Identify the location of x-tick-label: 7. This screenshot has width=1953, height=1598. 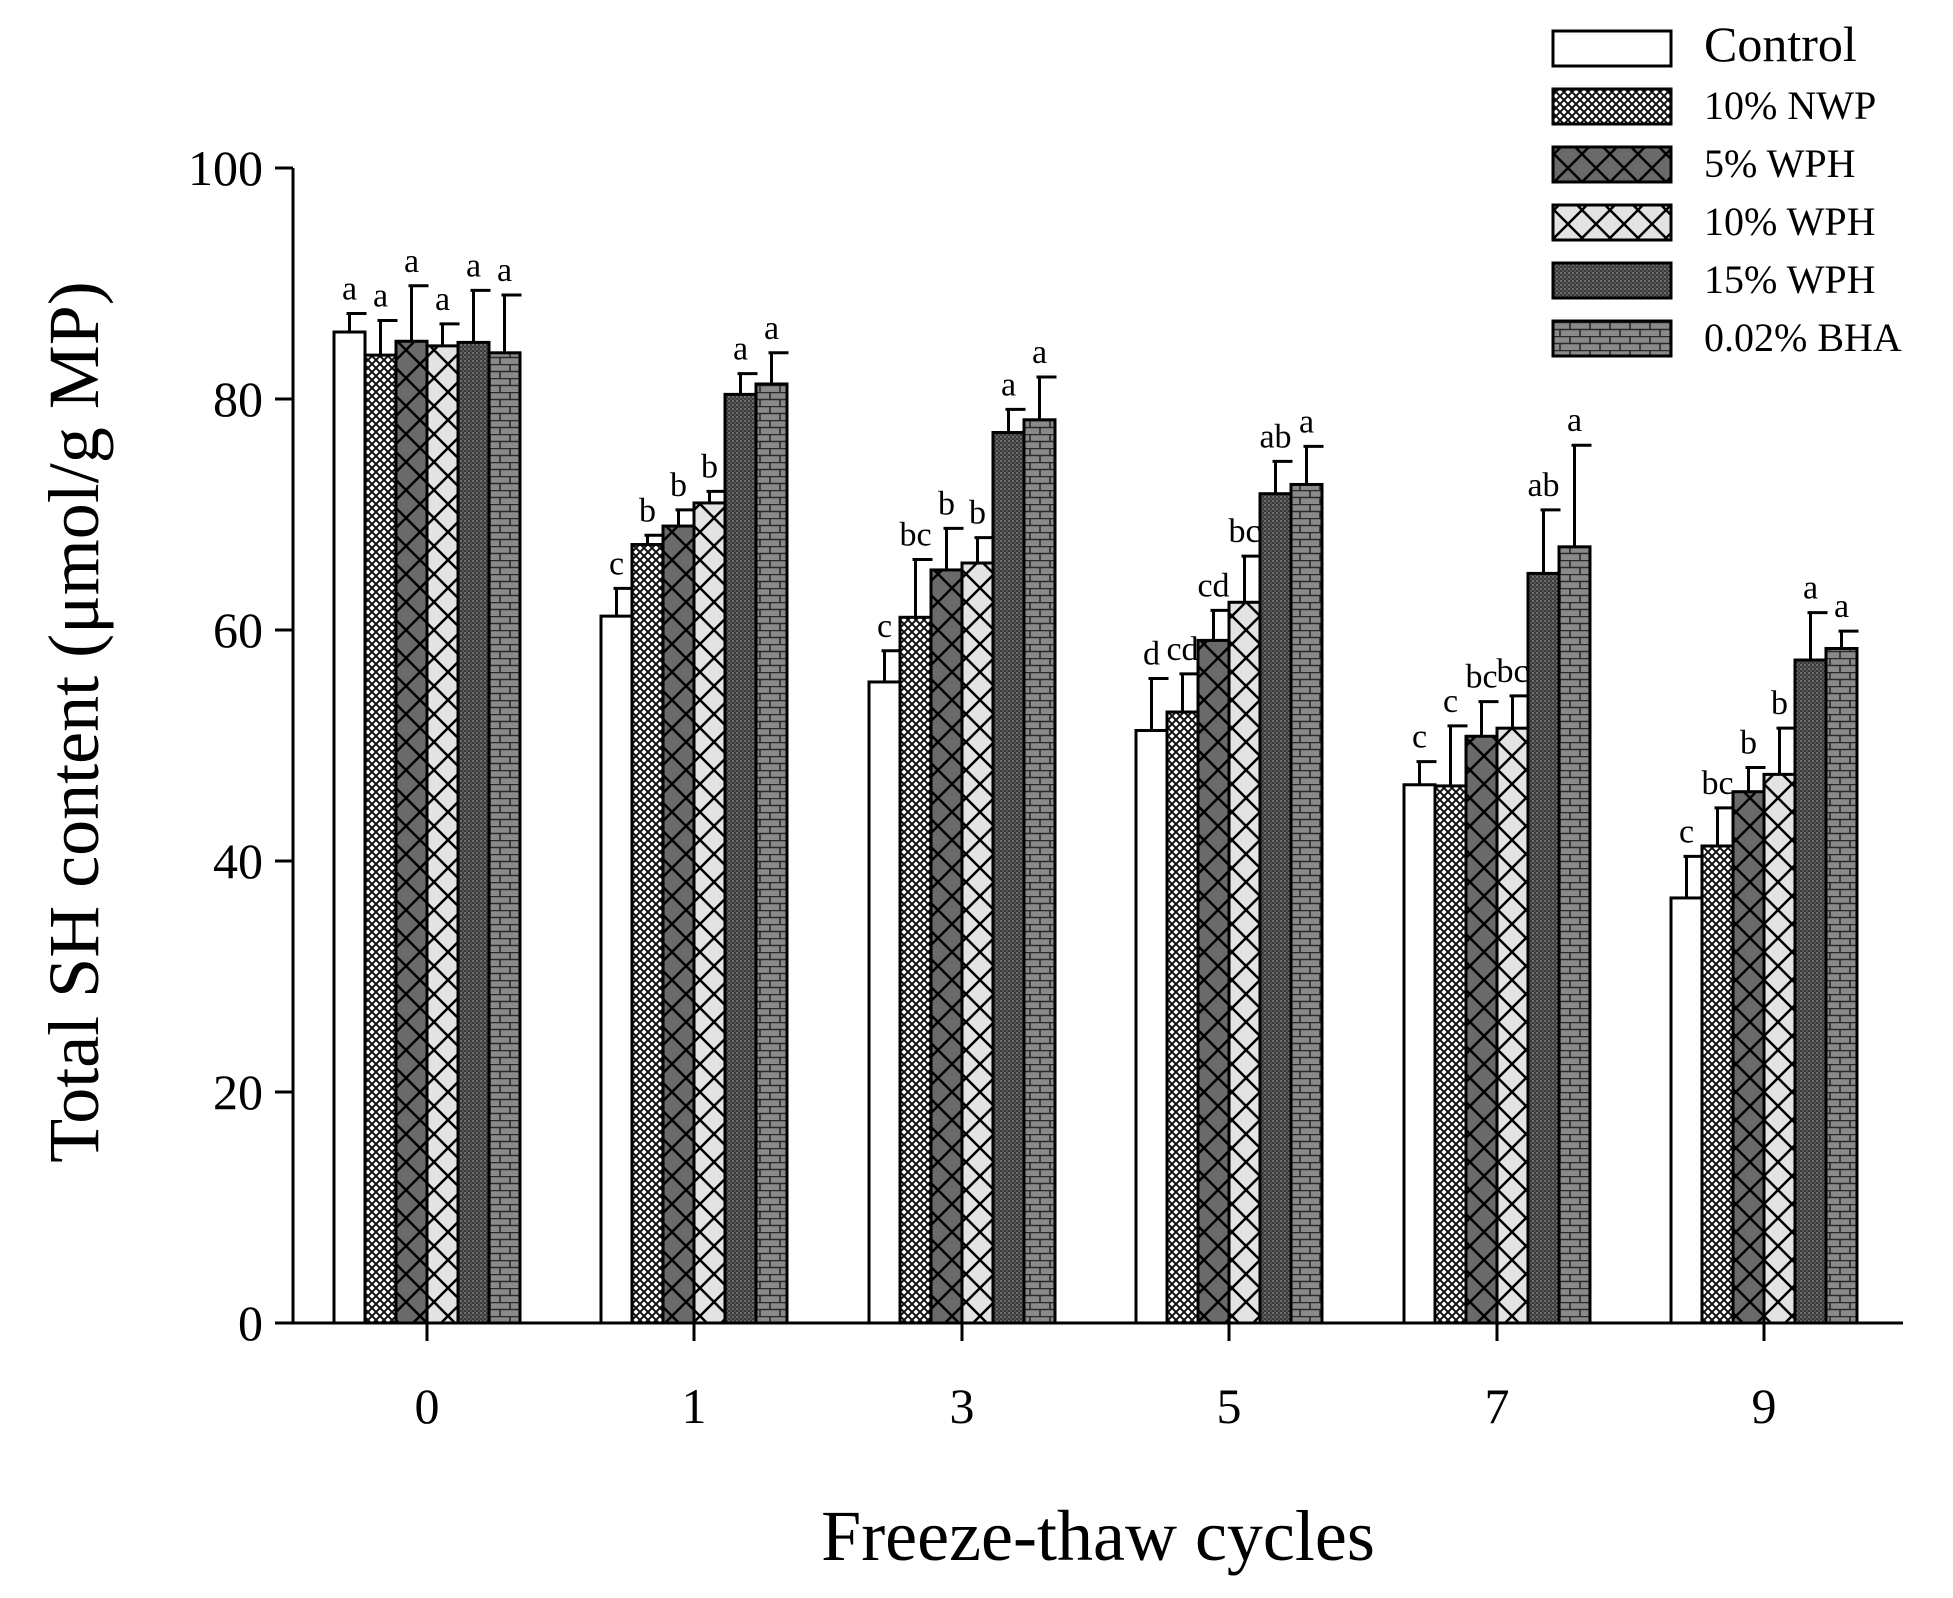
(1497, 1406).